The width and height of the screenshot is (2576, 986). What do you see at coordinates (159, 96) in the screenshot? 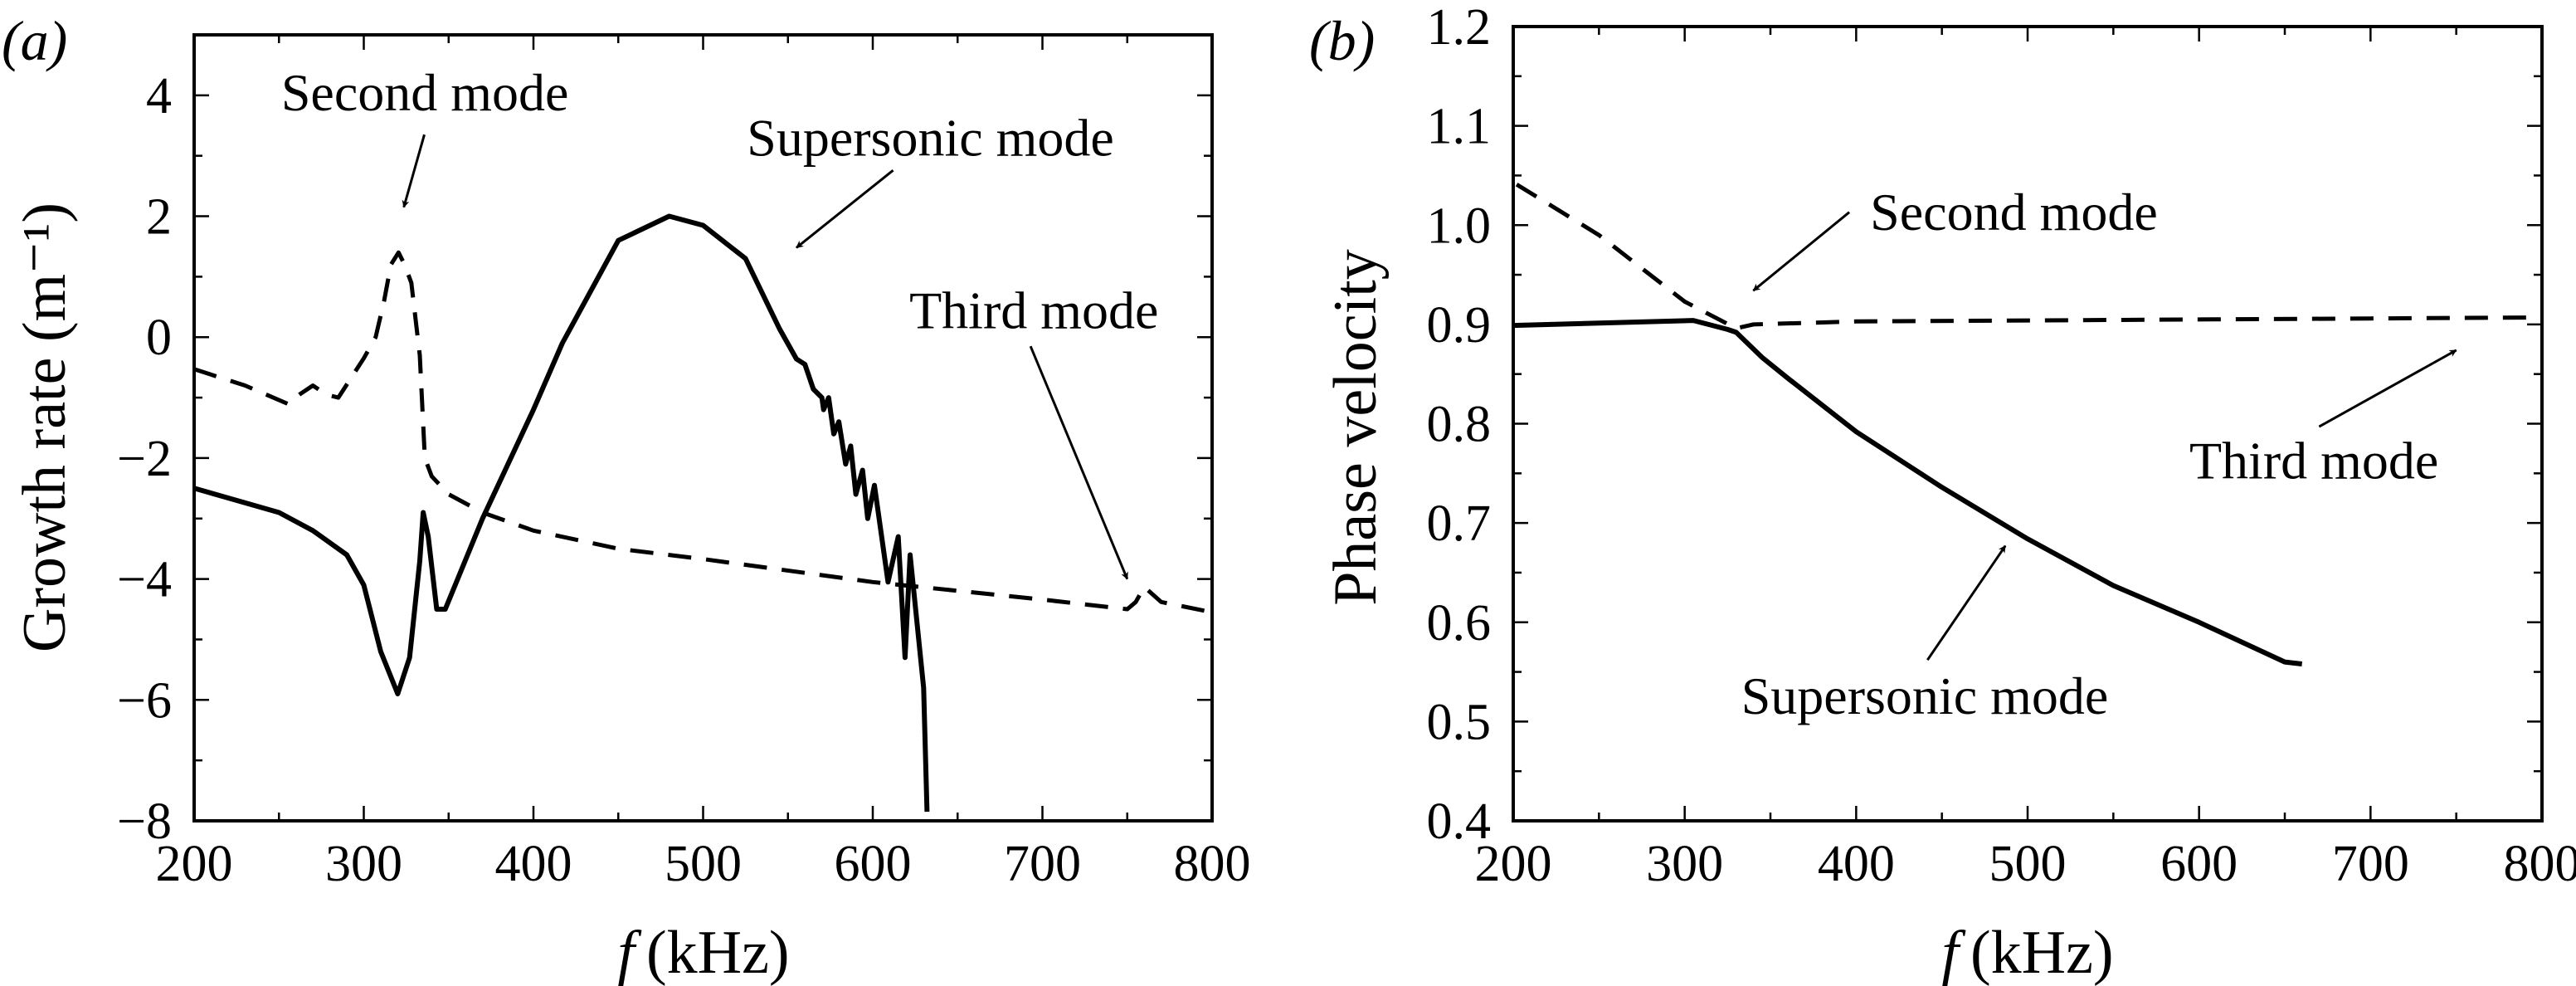
I see `y-tick-label: 4` at bounding box center [159, 96].